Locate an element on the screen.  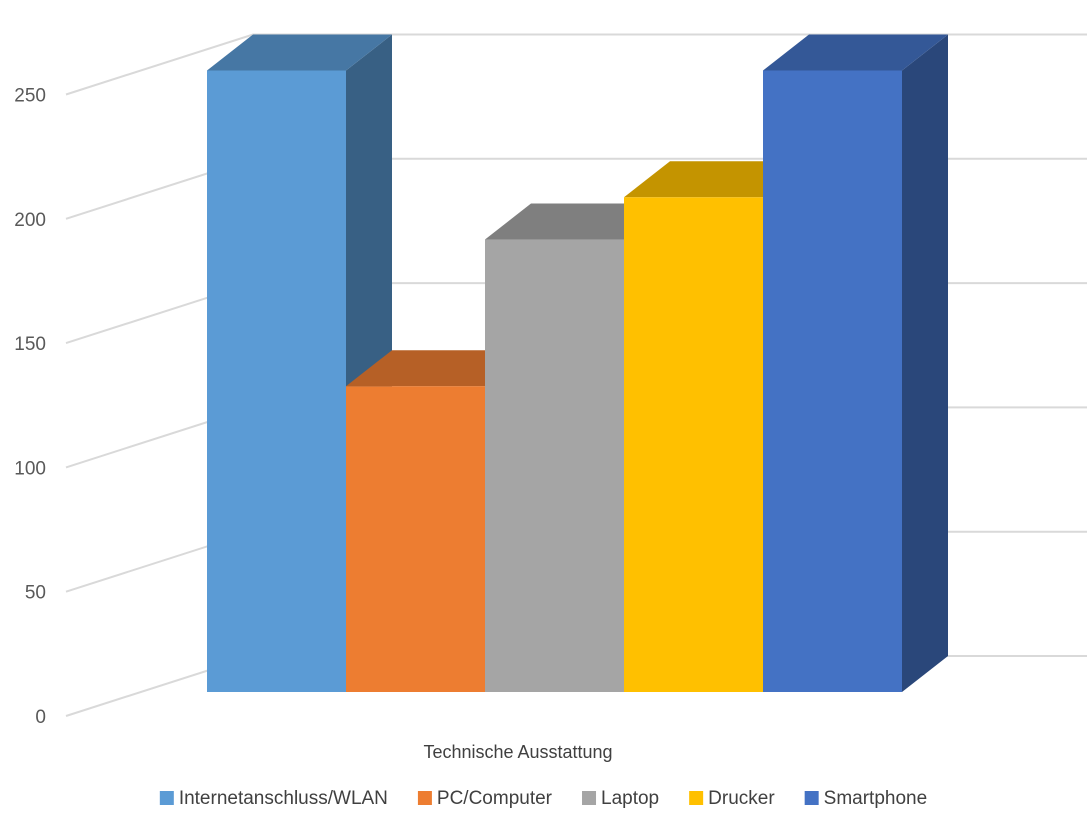
legend-item: Laptop is located at coordinates (620, 798).